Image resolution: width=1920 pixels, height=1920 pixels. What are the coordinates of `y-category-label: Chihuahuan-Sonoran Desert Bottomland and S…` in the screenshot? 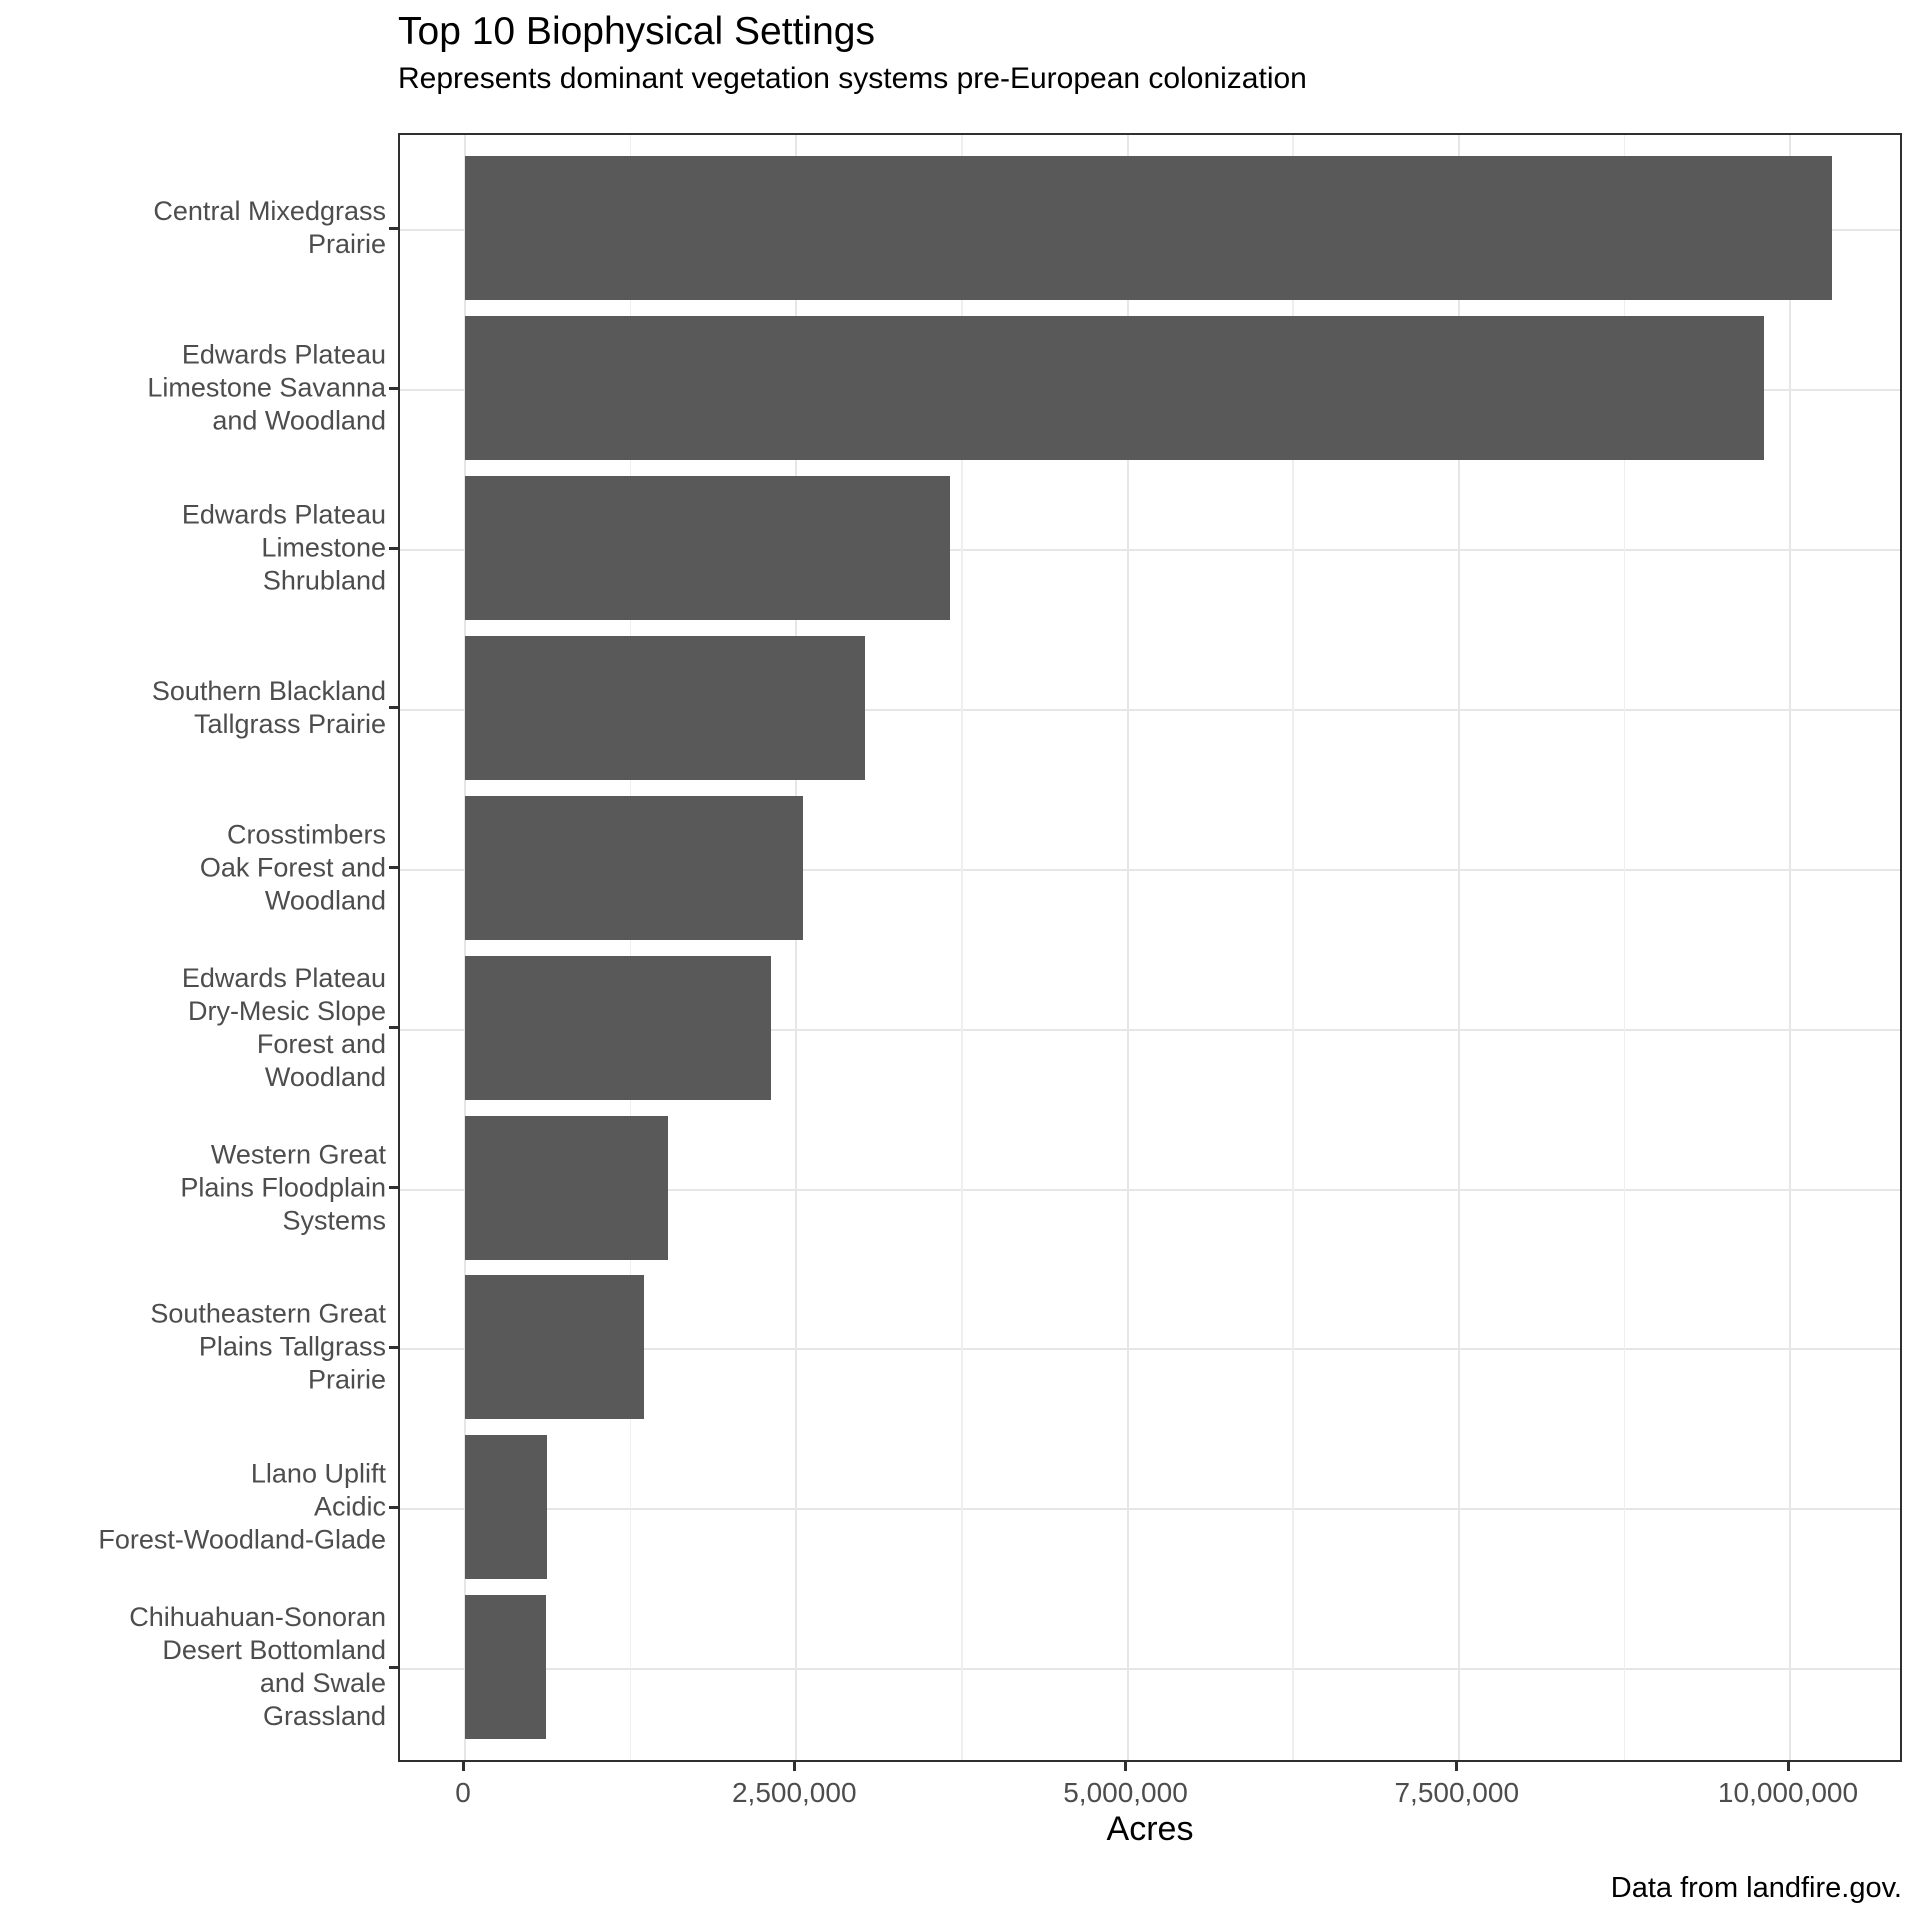 It's located at (257, 1667).